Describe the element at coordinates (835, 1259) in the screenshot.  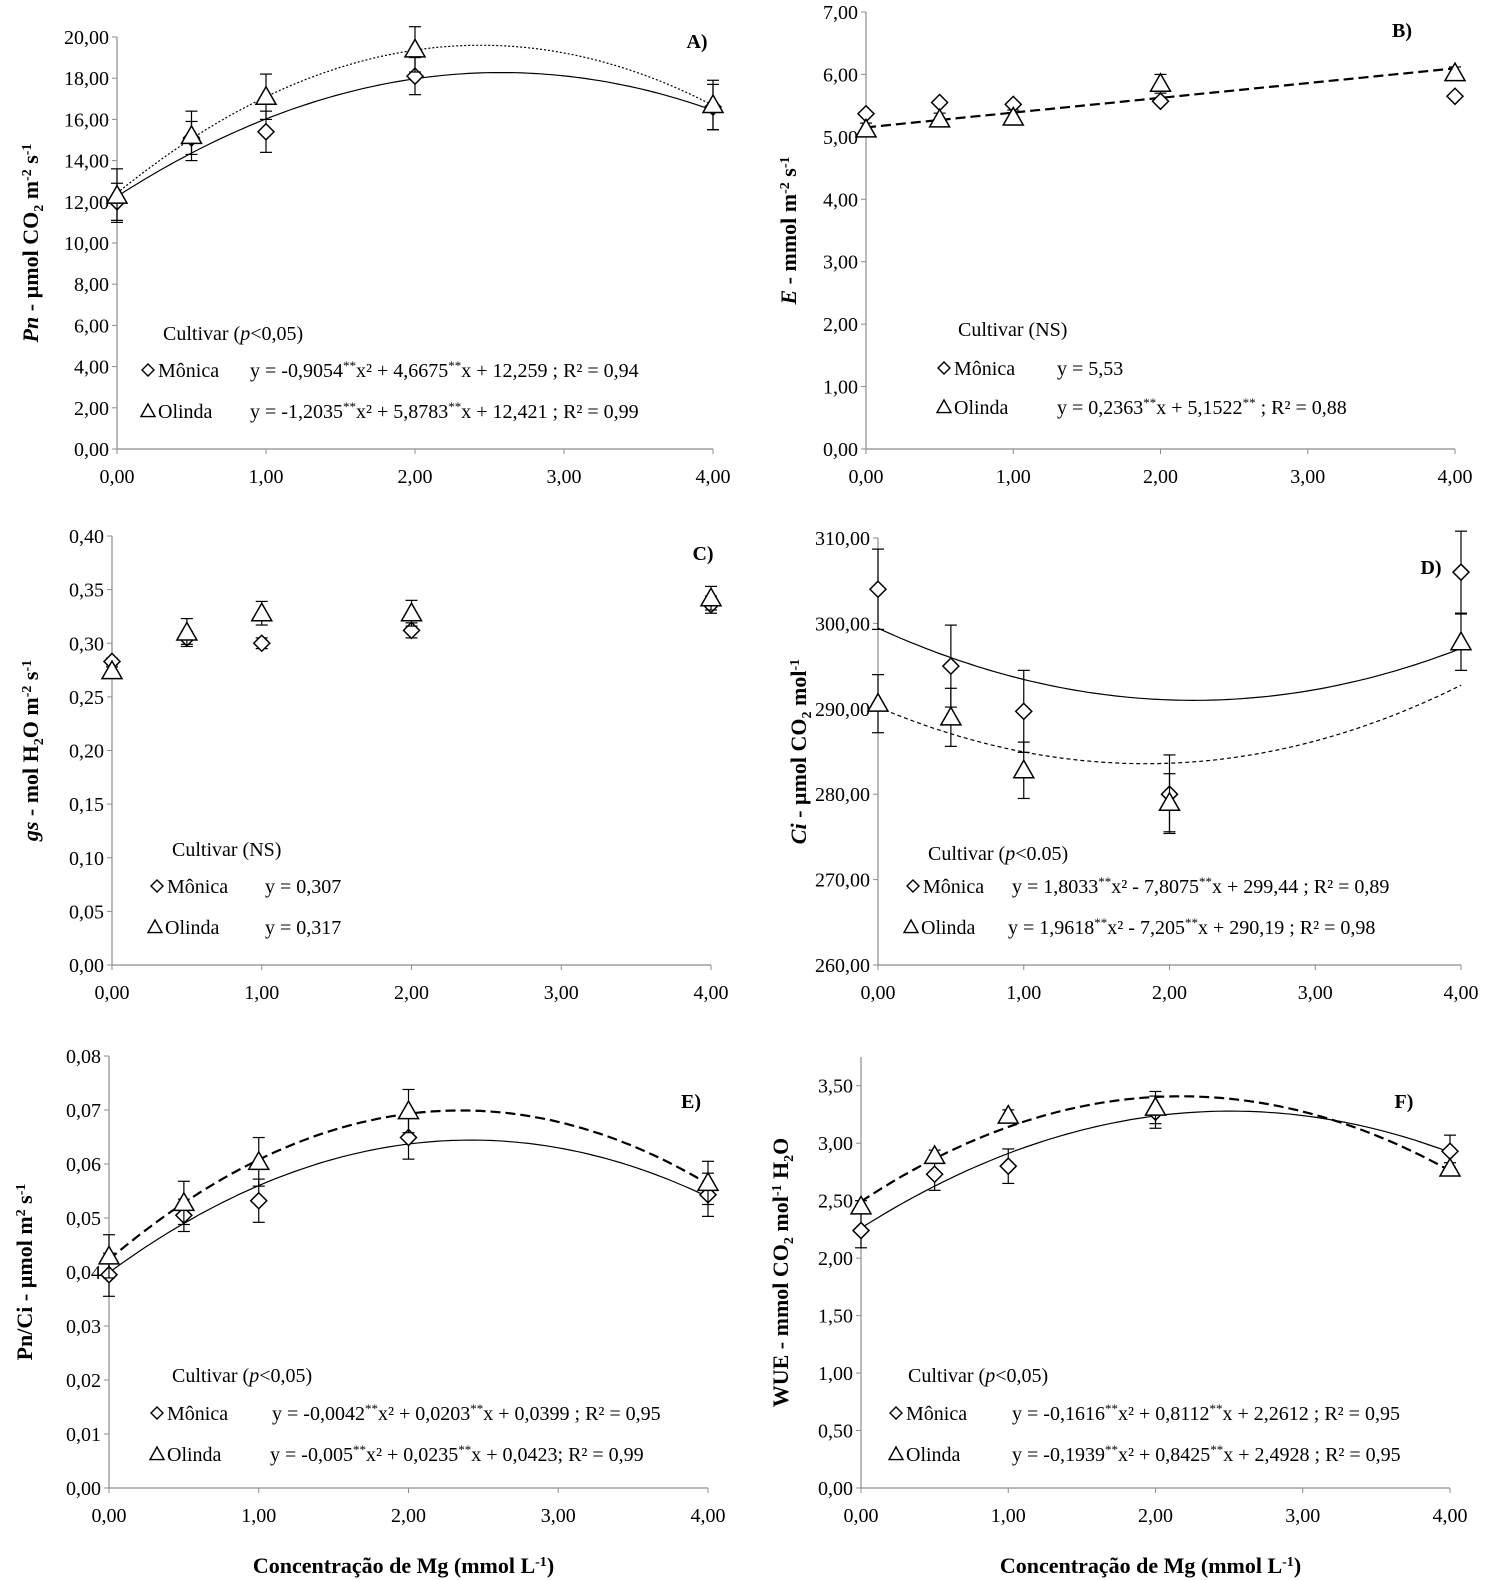
I see `y-tick-label: 2,00` at that location.